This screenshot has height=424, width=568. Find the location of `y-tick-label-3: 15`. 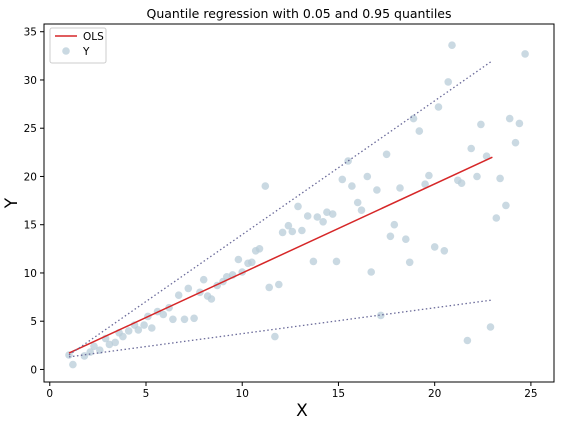

y-tick-label-3: 15 is located at coordinates (30, 226).